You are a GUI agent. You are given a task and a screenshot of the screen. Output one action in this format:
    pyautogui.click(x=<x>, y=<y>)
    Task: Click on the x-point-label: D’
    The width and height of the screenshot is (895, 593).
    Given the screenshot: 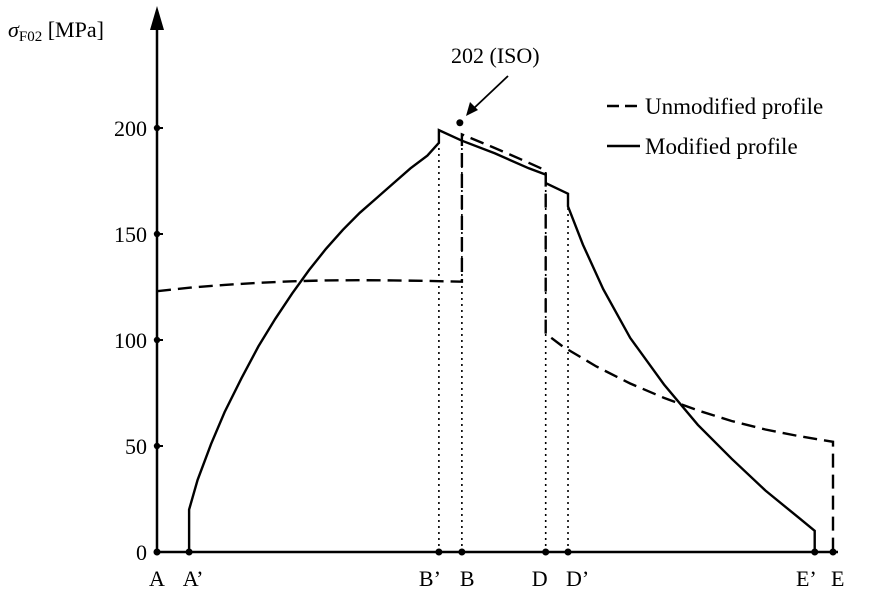 What is the action you would take?
    pyautogui.click(x=577, y=578)
    